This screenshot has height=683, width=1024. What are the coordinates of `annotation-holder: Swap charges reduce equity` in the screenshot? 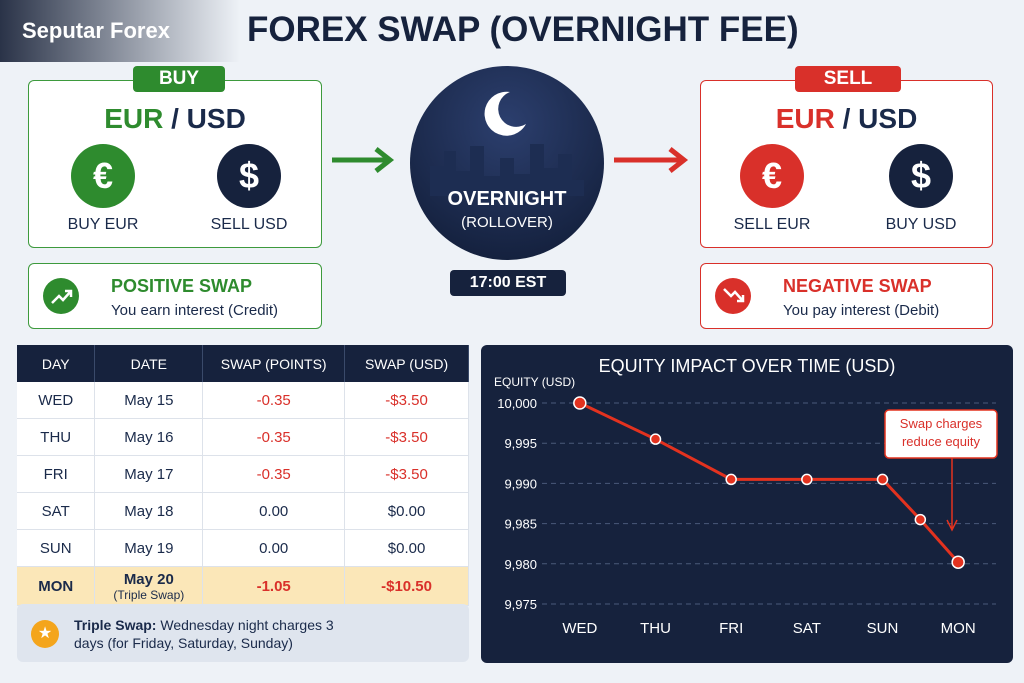 It's located at (941, 432).